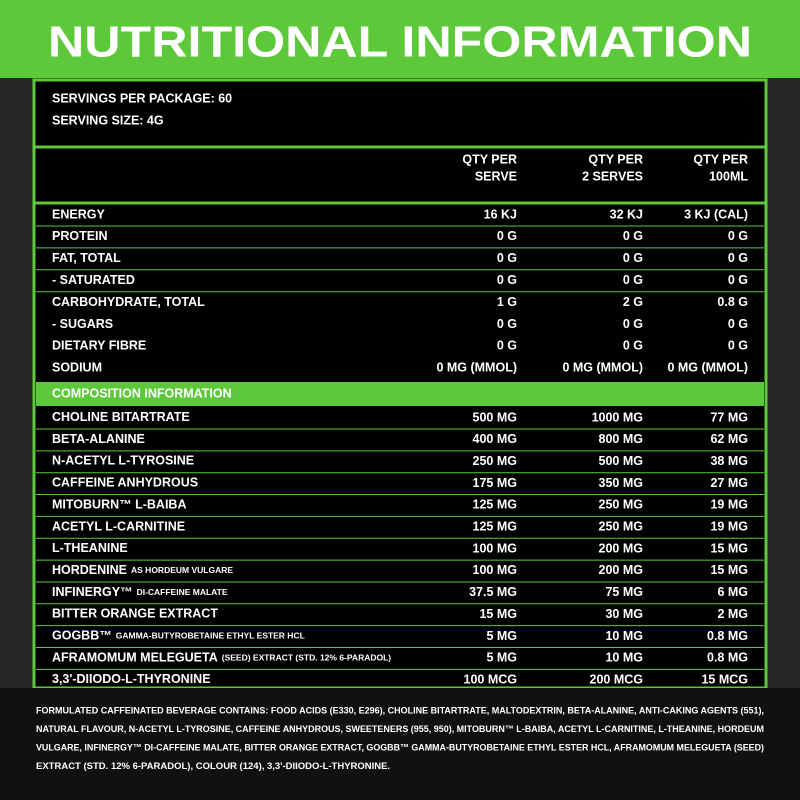 The height and width of the screenshot is (800, 800). What do you see at coordinates (724, 679) in the screenshot?
I see `cell-value: 15 MCG` at bounding box center [724, 679].